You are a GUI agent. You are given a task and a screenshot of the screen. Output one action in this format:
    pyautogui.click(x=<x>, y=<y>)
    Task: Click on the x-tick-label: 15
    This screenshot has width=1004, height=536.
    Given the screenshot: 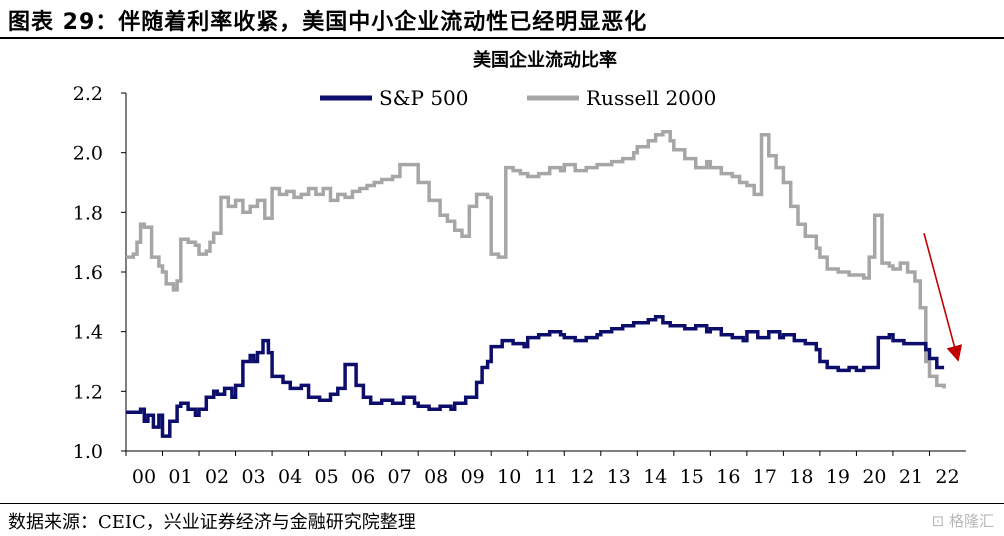 What is the action you would take?
    pyautogui.click(x=692, y=477)
    